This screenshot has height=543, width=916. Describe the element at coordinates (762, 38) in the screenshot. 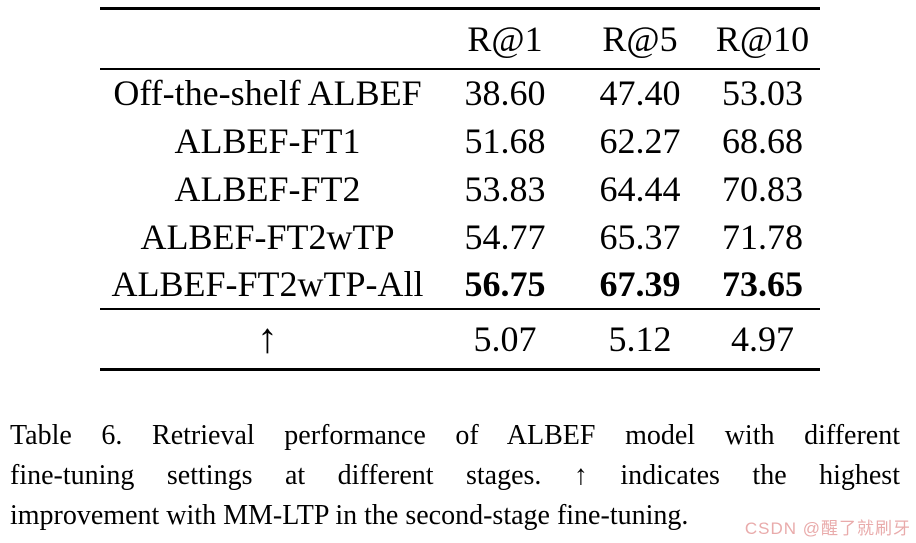

I see `header-cell-r10: R@10` at that location.